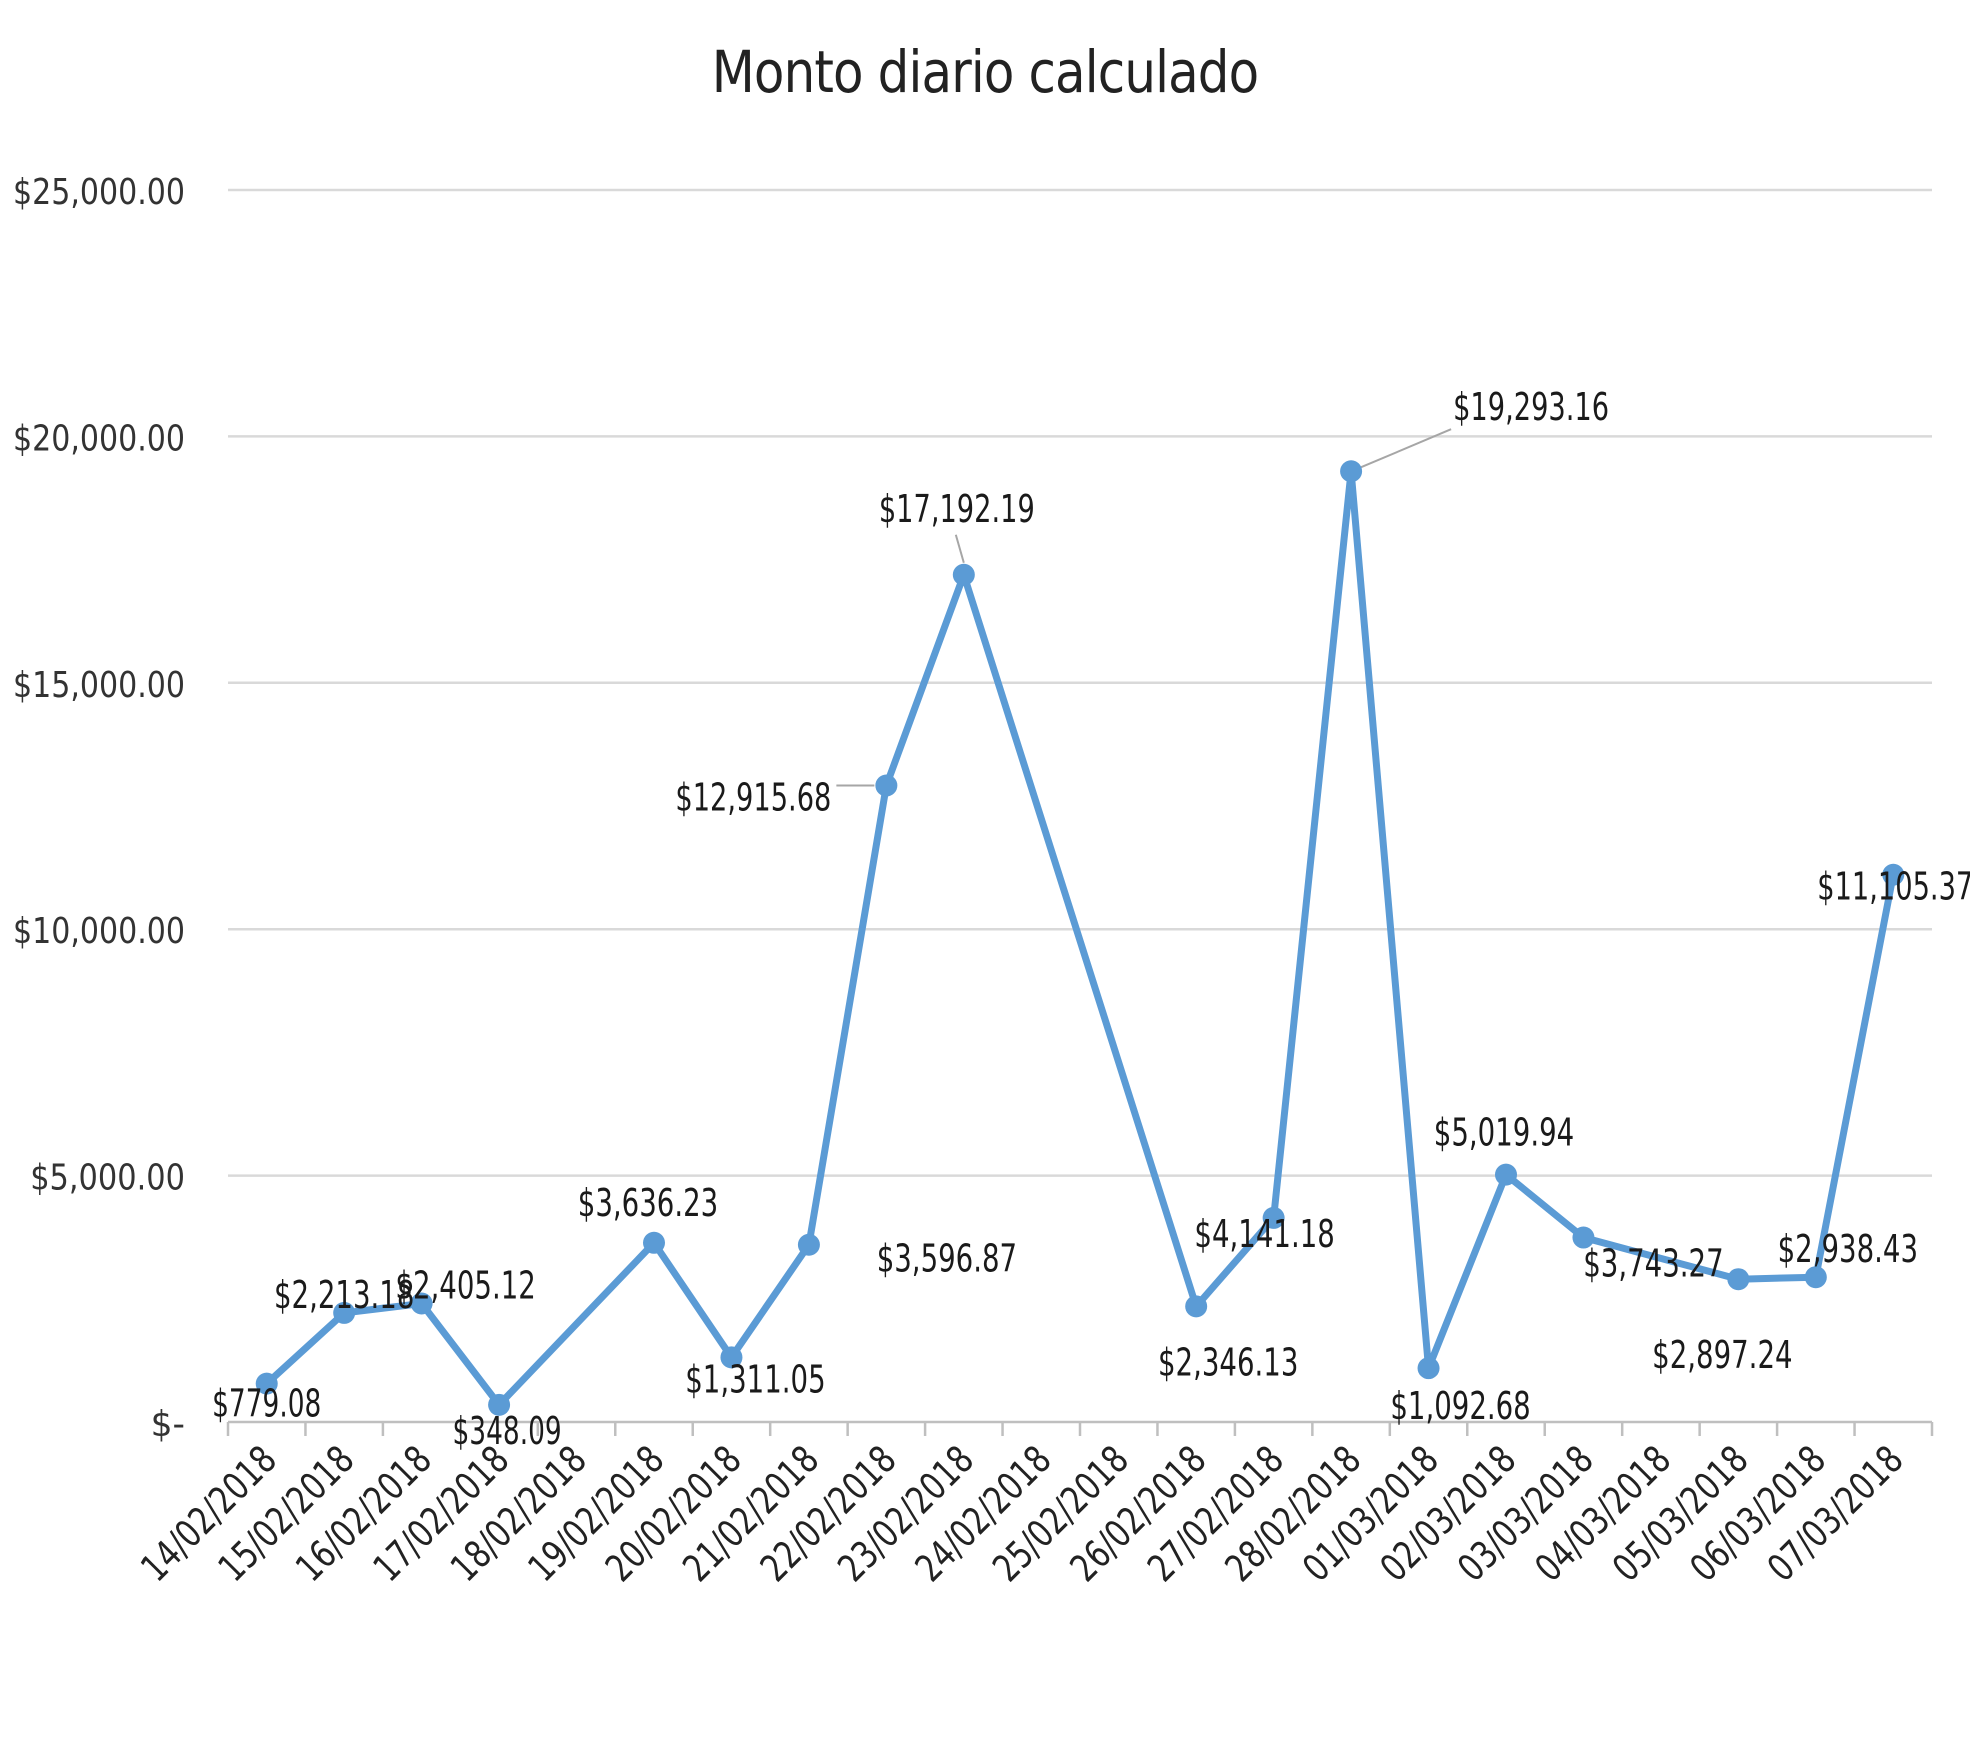  Describe the element at coordinates (1653, 1264) in the screenshot. I see `data-label: $3,743.27` at that location.